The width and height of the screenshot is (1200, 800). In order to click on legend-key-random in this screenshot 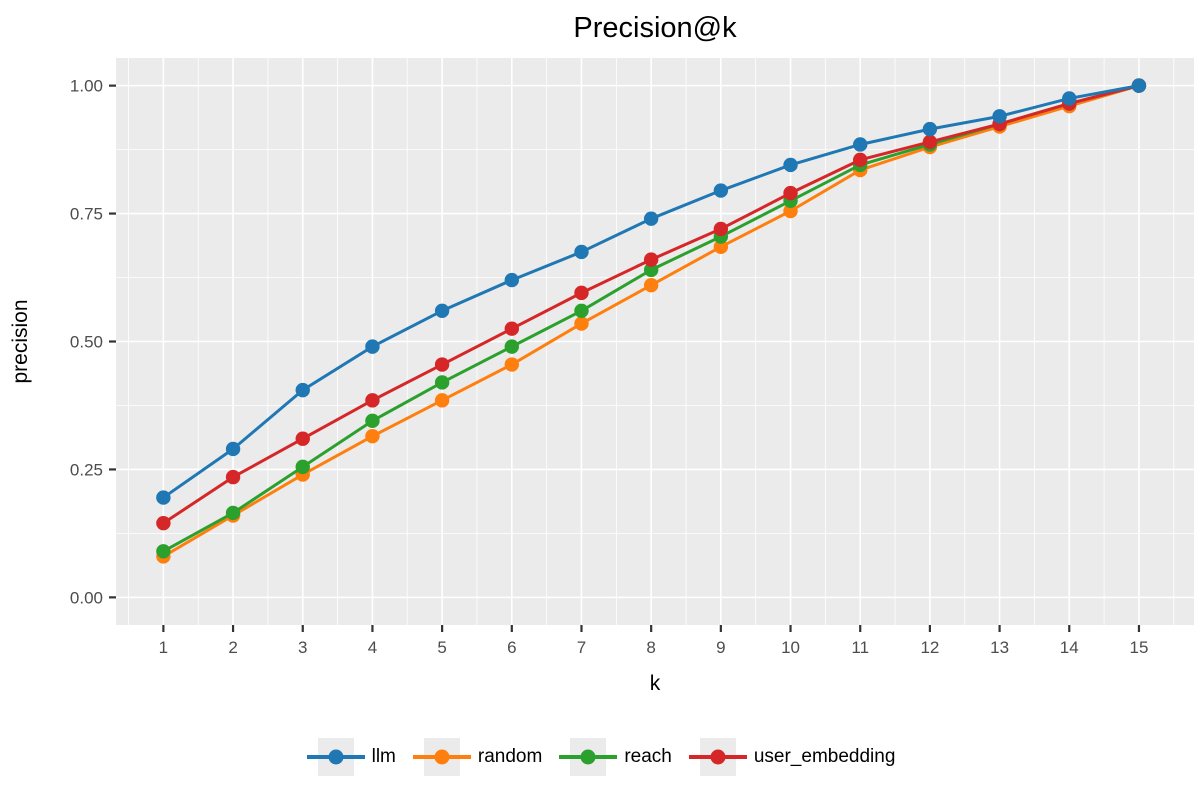, I will do `click(441, 757)`.